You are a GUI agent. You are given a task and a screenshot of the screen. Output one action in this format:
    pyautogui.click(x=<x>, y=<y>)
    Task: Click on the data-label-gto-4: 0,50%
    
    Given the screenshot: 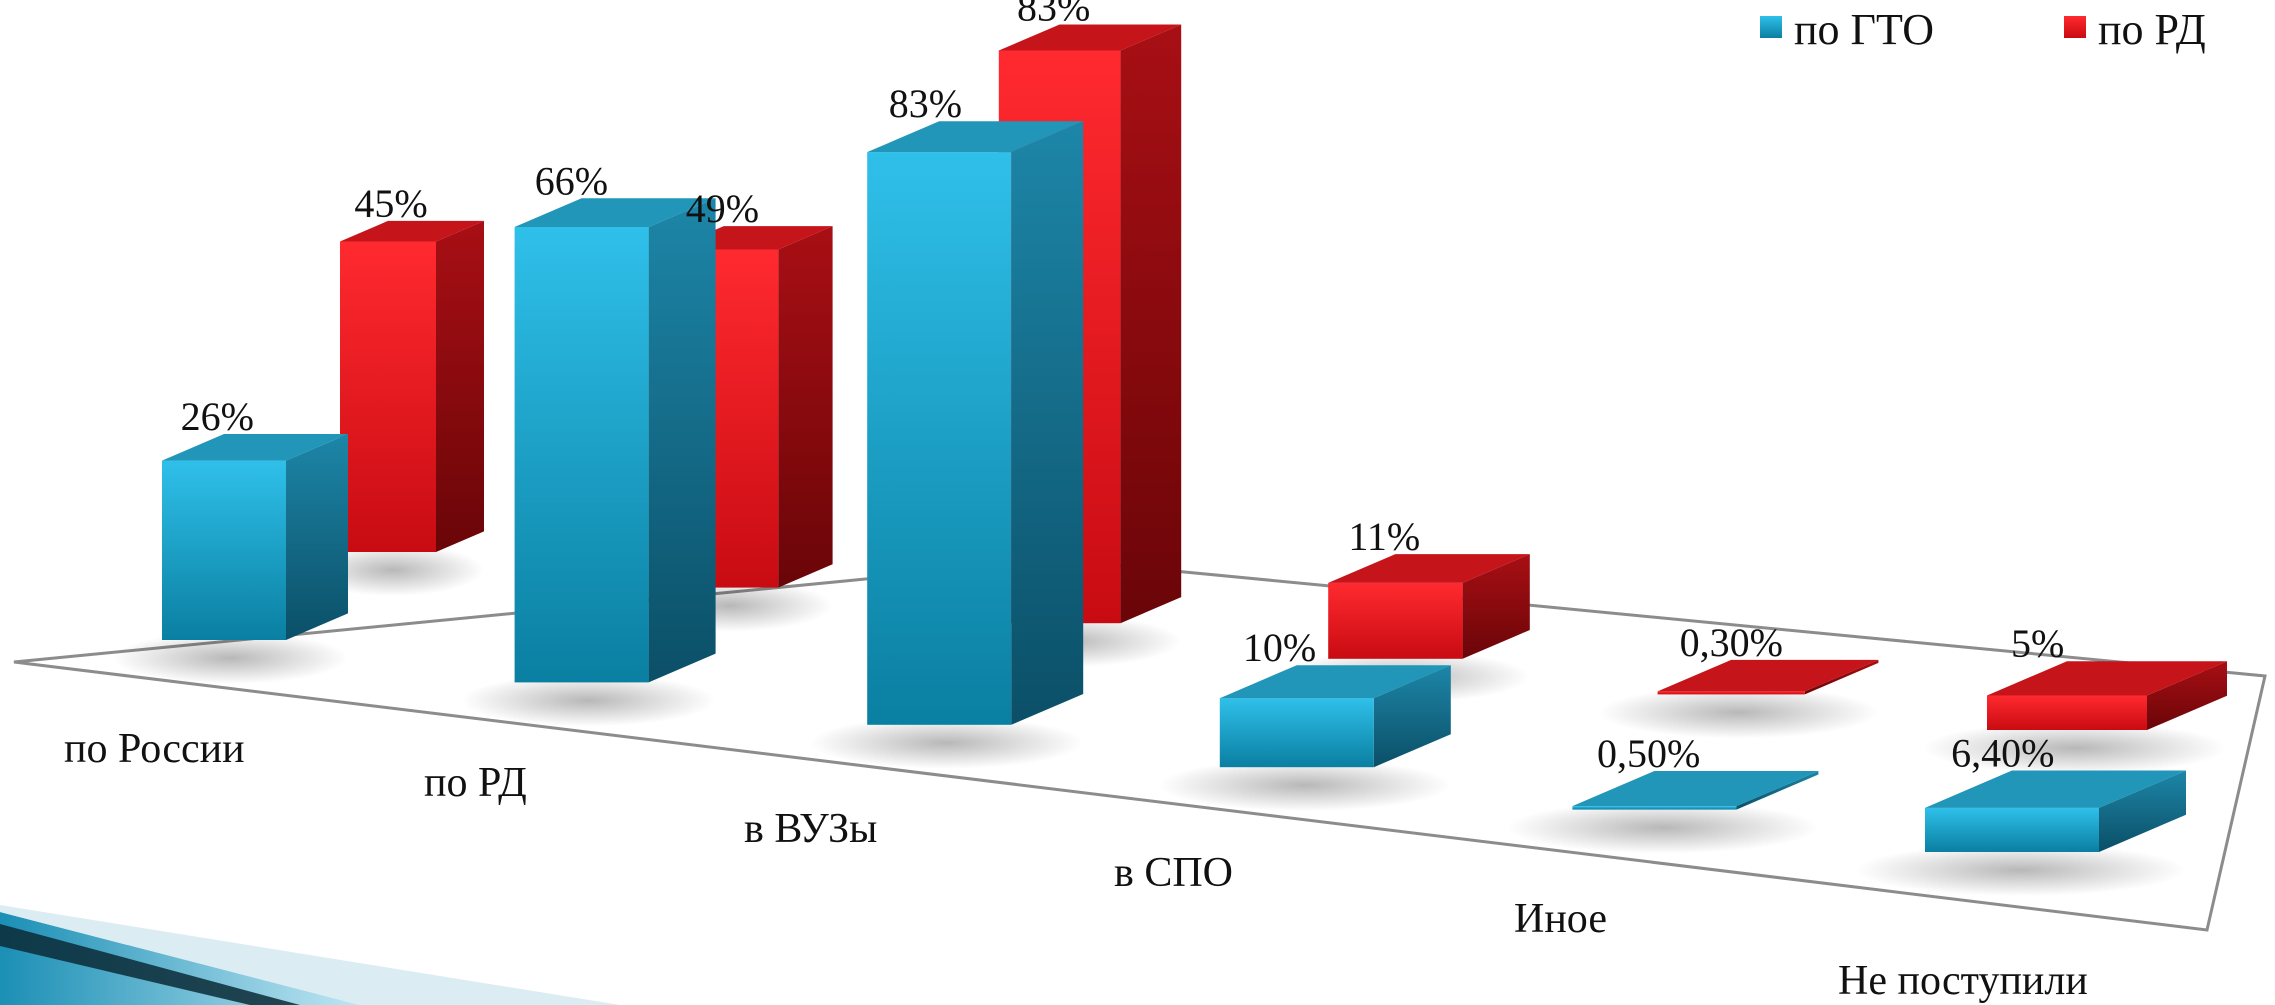 What is the action you would take?
    pyautogui.click(x=1648, y=753)
    